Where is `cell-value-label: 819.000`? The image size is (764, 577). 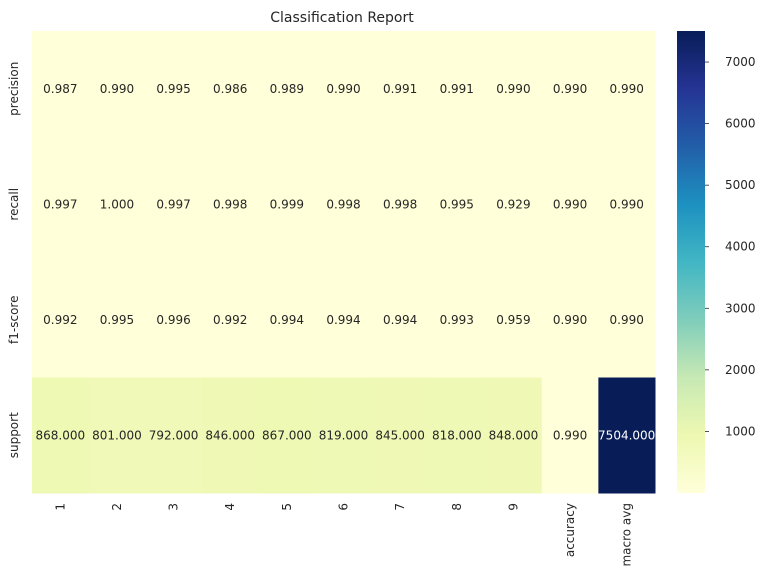
cell-value-label: 819.000 is located at coordinates (344, 435).